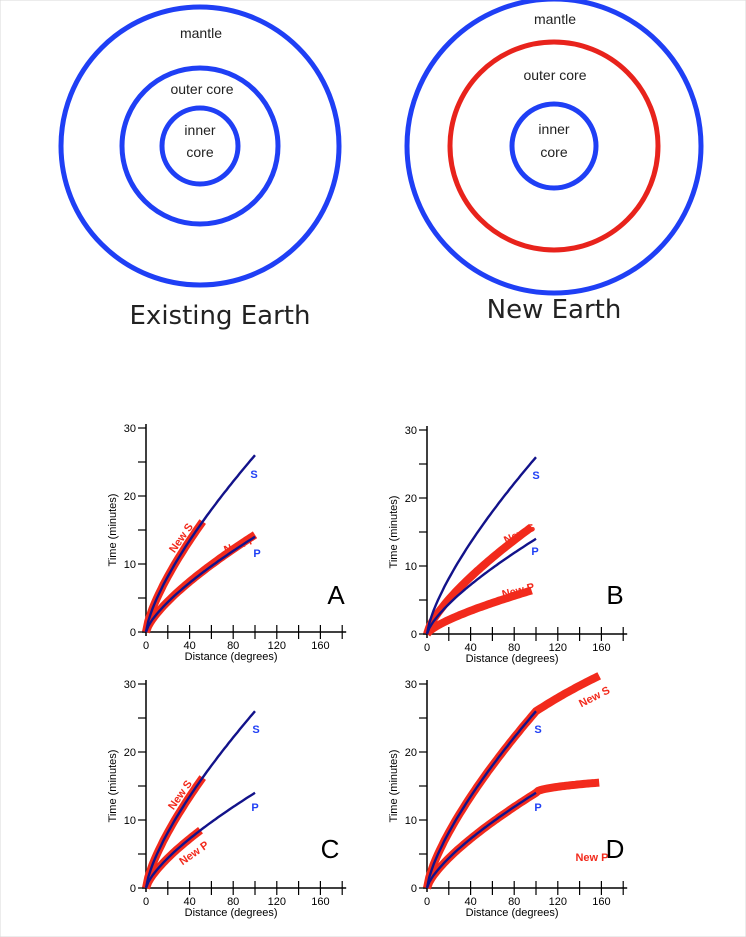  Describe the element at coordinates (201, 89) in the screenshot. I see `existing-outer-core-label: outer core` at that location.